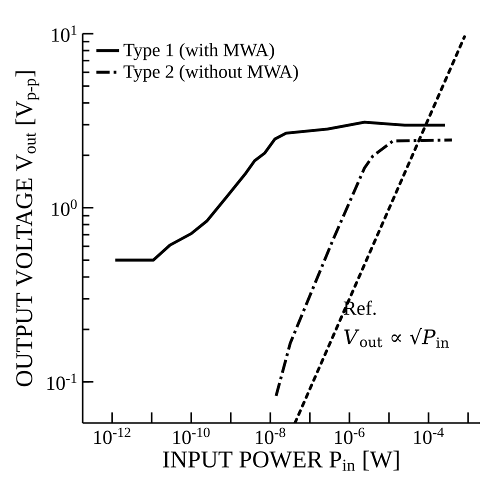 The width and height of the screenshot is (484, 488). I want to click on x-tick-label: 10$^{-6}$, so click(350, 436).